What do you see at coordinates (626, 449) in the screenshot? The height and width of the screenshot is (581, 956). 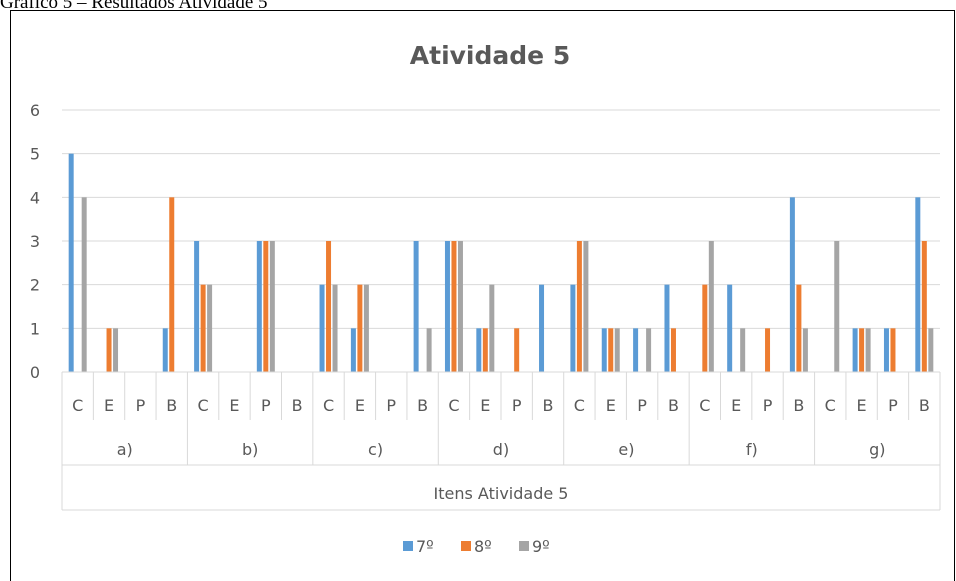 I see `group-label: e)` at bounding box center [626, 449].